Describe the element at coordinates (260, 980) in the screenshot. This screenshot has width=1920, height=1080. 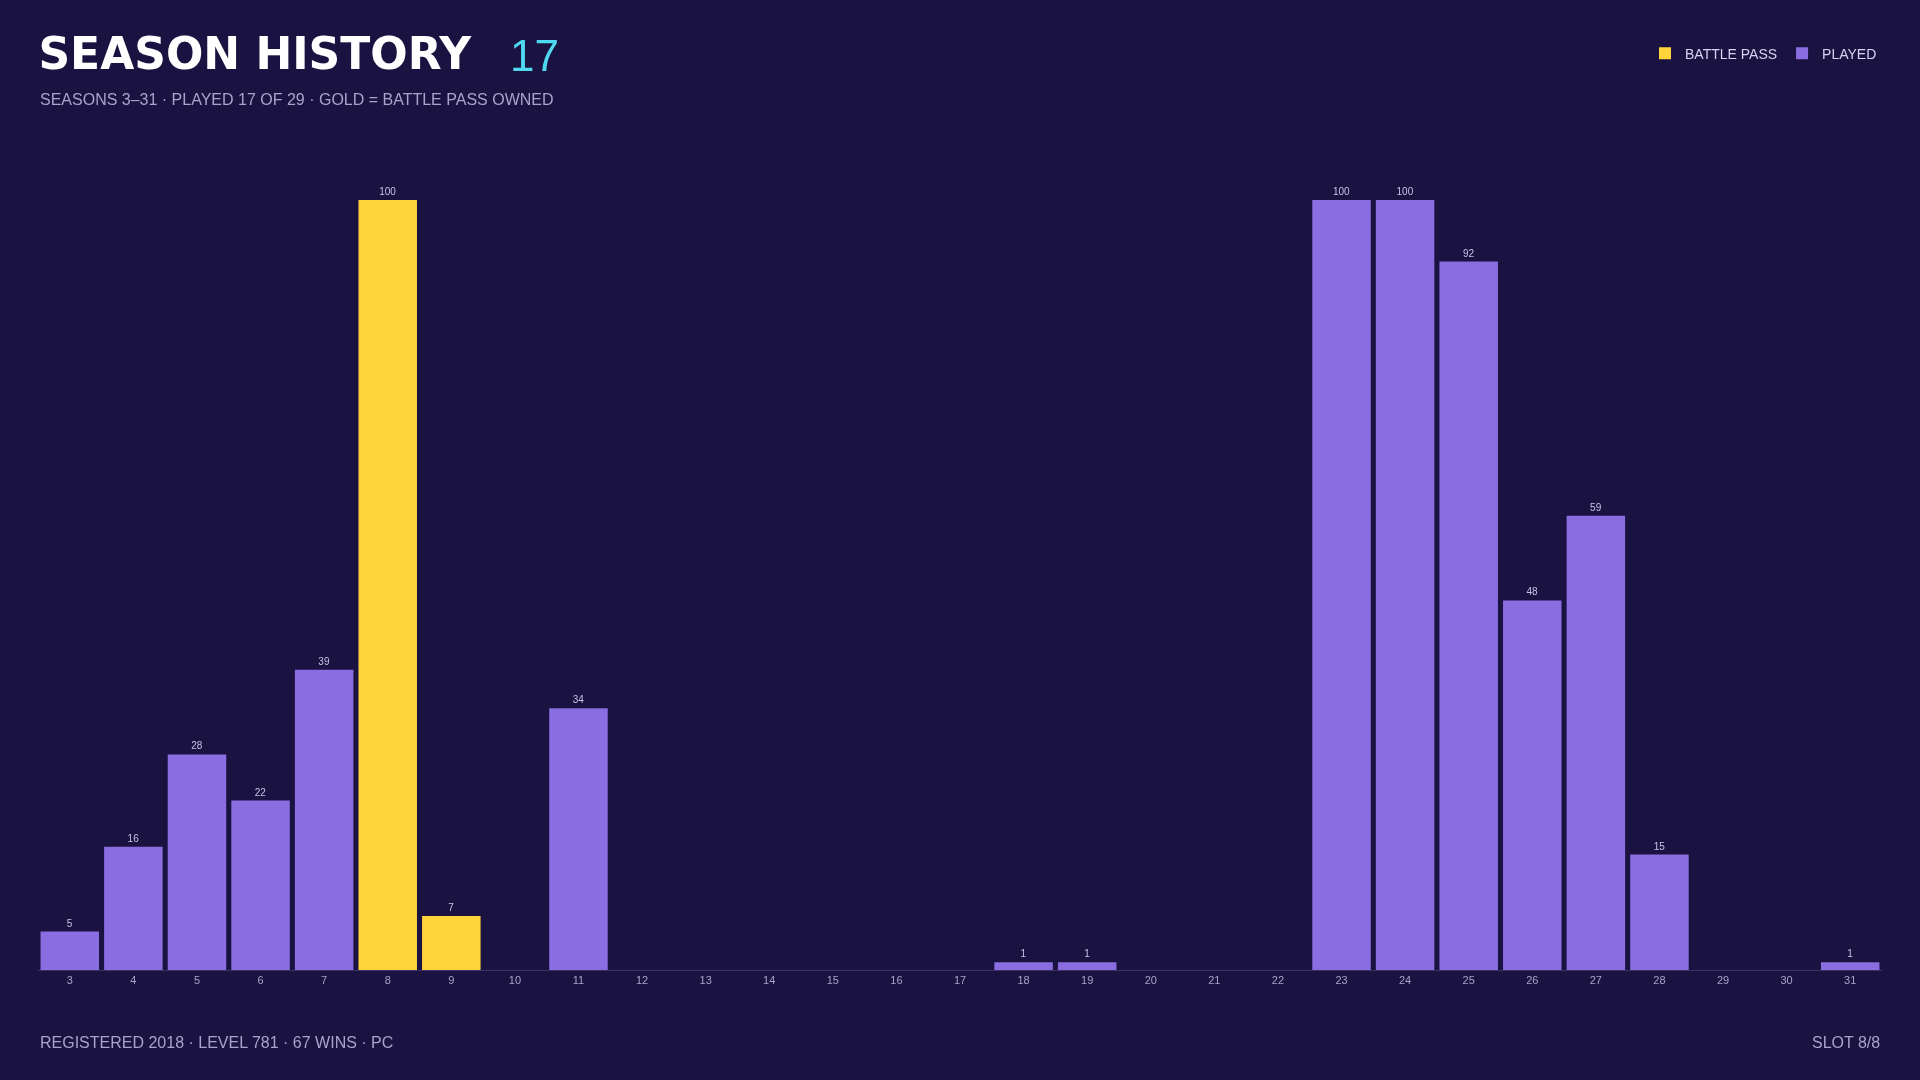
I see `x-tick-label: 6` at that location.